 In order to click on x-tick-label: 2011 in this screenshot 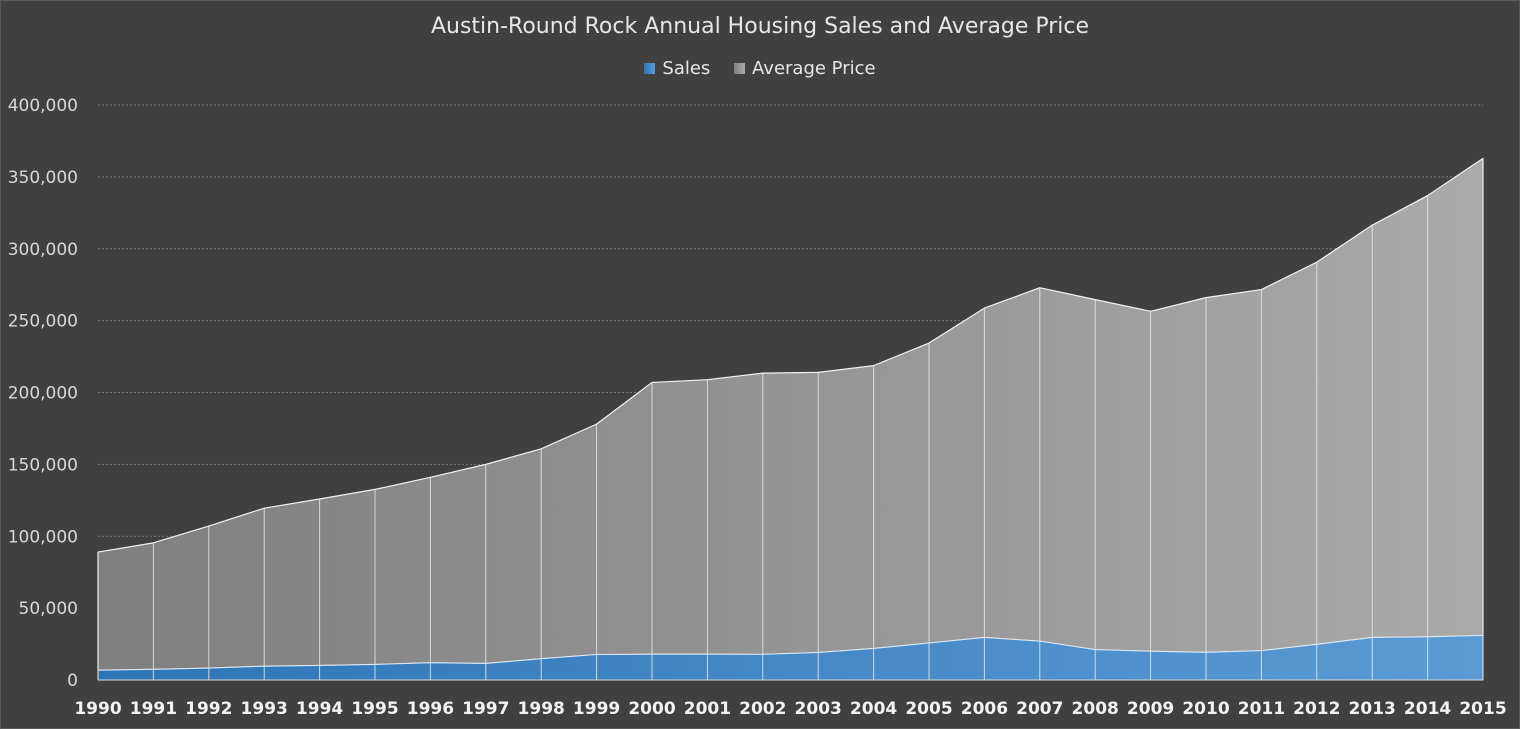, I will do `click(1261, 709)`.